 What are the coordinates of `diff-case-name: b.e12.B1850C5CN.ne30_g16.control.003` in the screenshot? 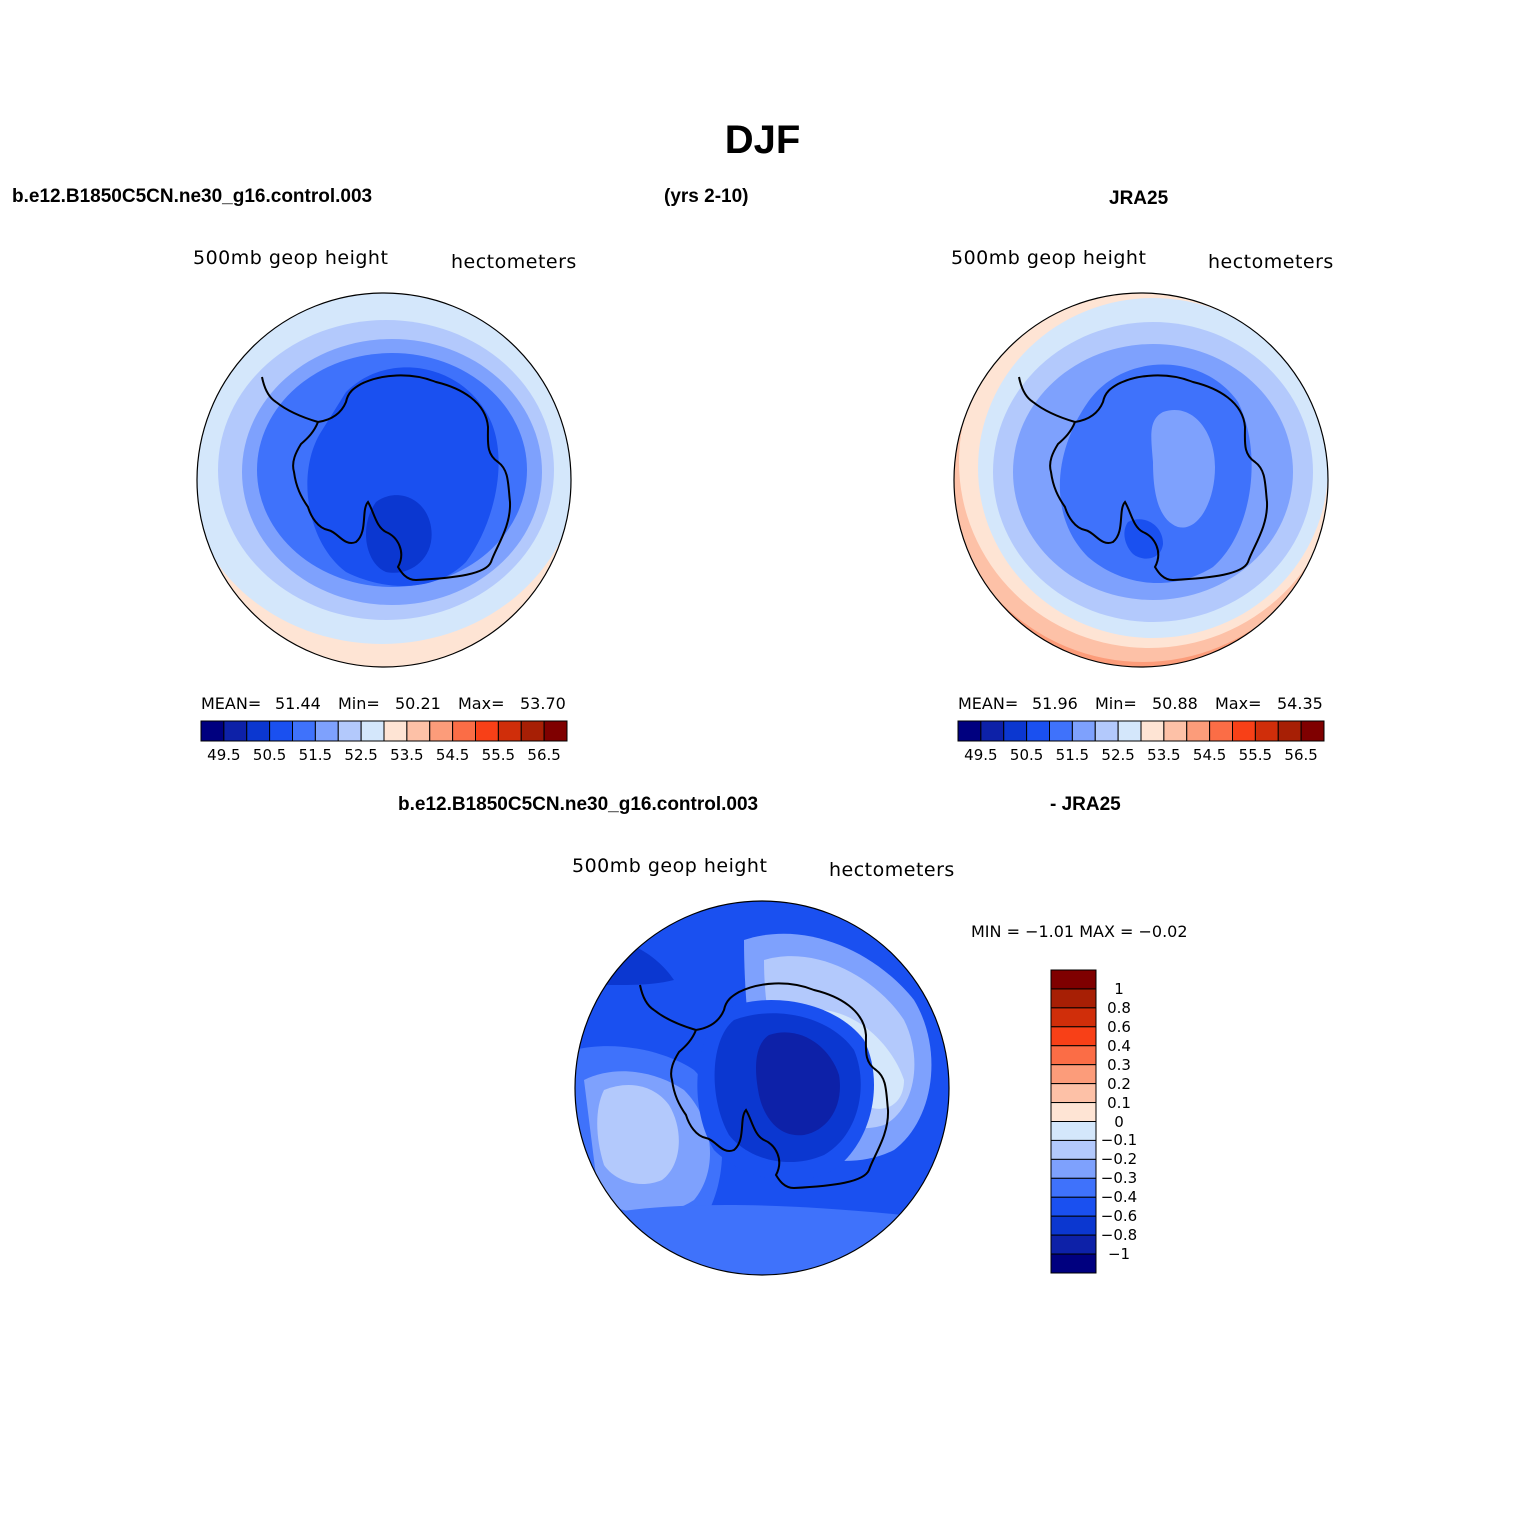 It's located at (578, 804).